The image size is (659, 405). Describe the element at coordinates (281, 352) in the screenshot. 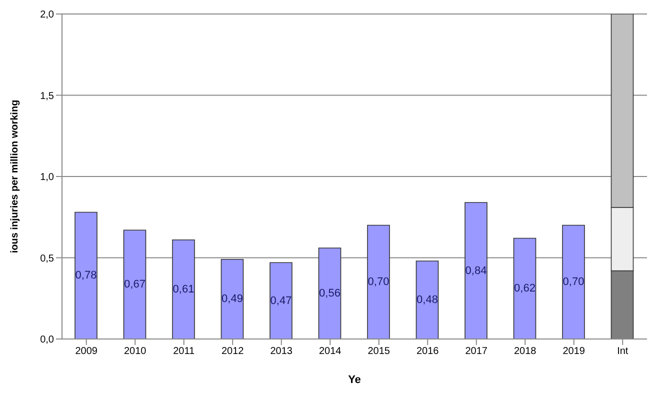

I see `x-tick-label: 2013` at that location.